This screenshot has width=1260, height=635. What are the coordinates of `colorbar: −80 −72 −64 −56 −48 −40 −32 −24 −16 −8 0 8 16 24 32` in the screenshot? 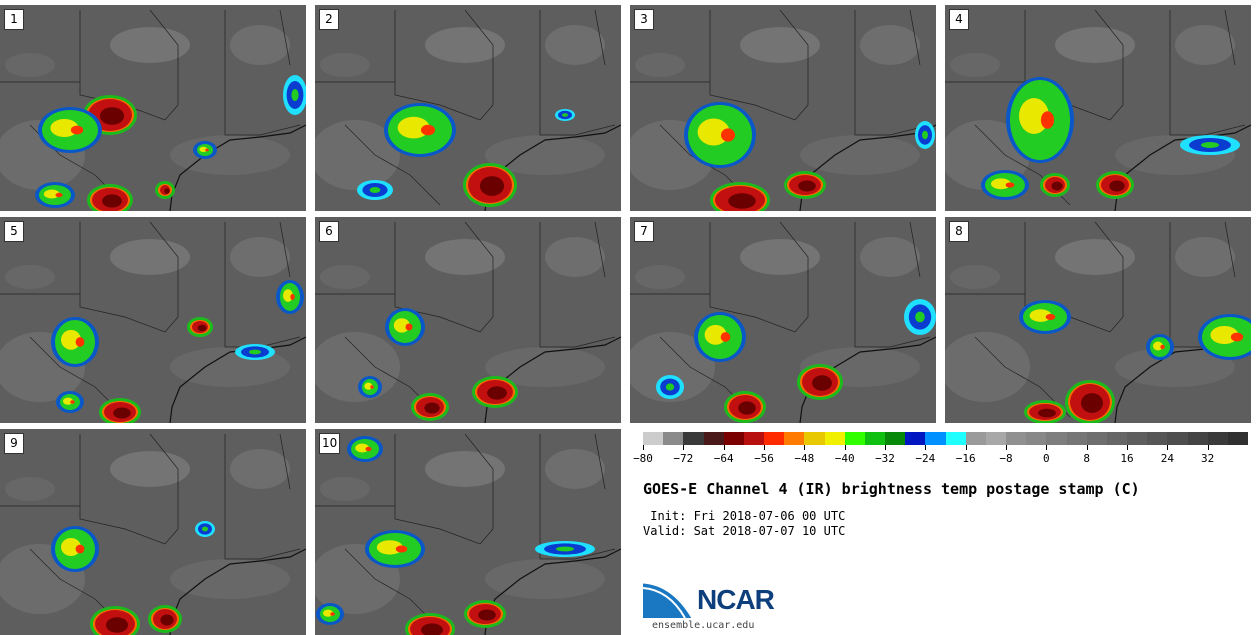 It's located at (941, 452).